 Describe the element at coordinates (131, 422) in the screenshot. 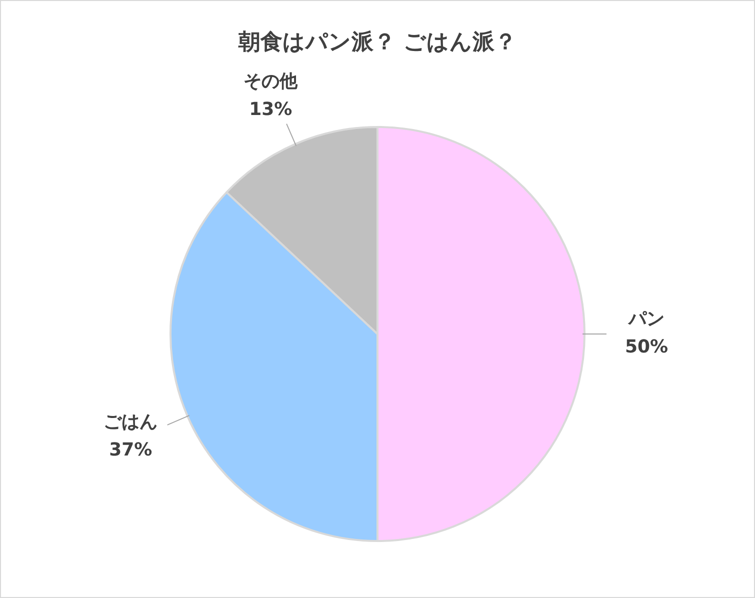

I see `slice-label: ごはん` at that location.